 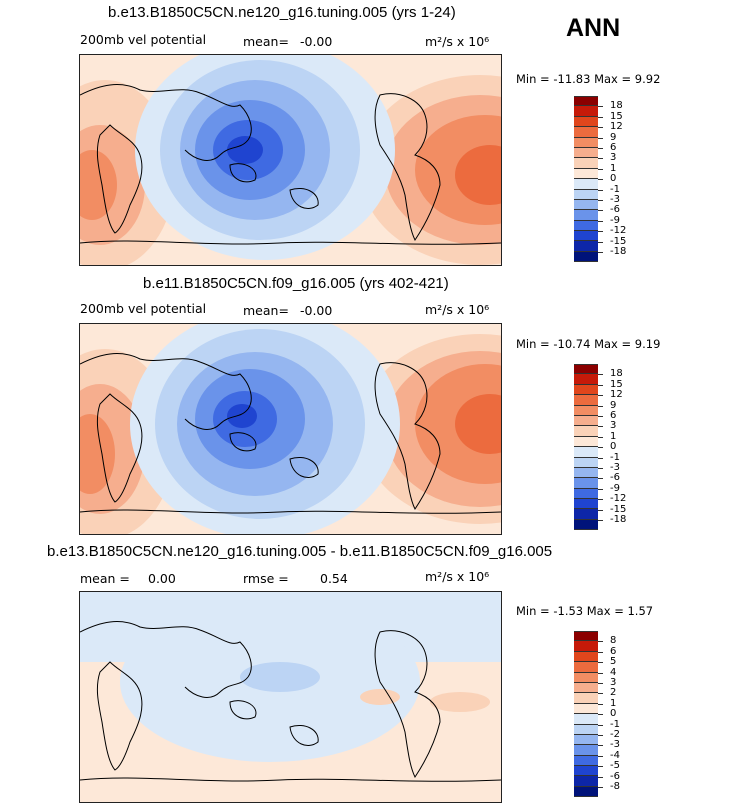 What do you see at coordinates (593, 28) in the screenshot?
I see `season-label: ANN` at bounding box center [593, 28].